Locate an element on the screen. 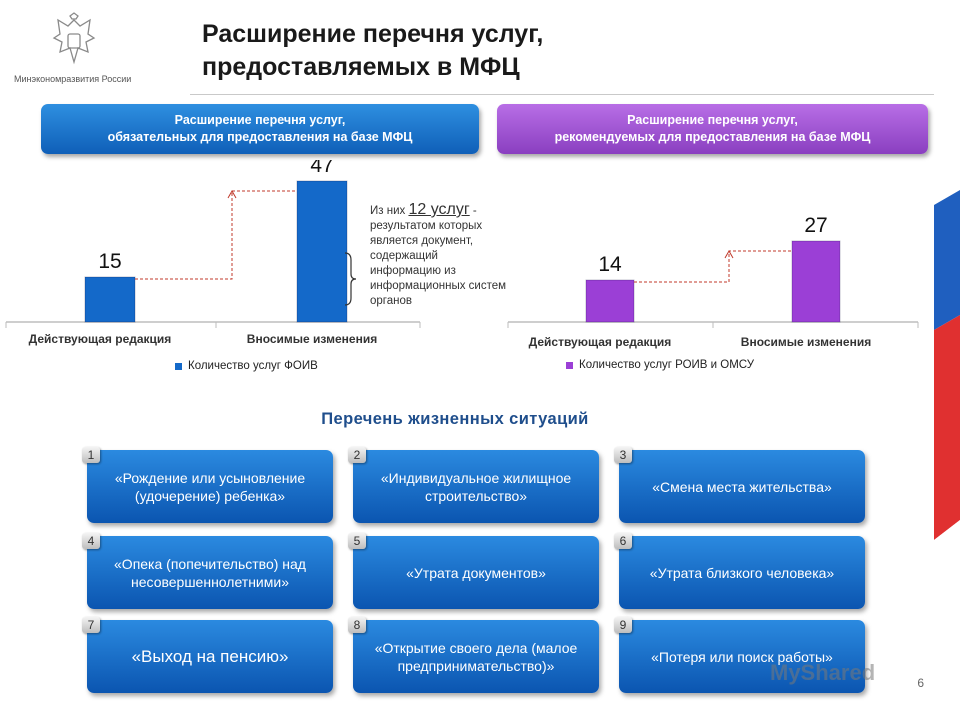 The height and width of the screenshot is (720, 960). category-label-1-2: Вносимые изменения is located at coordinates (312, 339).